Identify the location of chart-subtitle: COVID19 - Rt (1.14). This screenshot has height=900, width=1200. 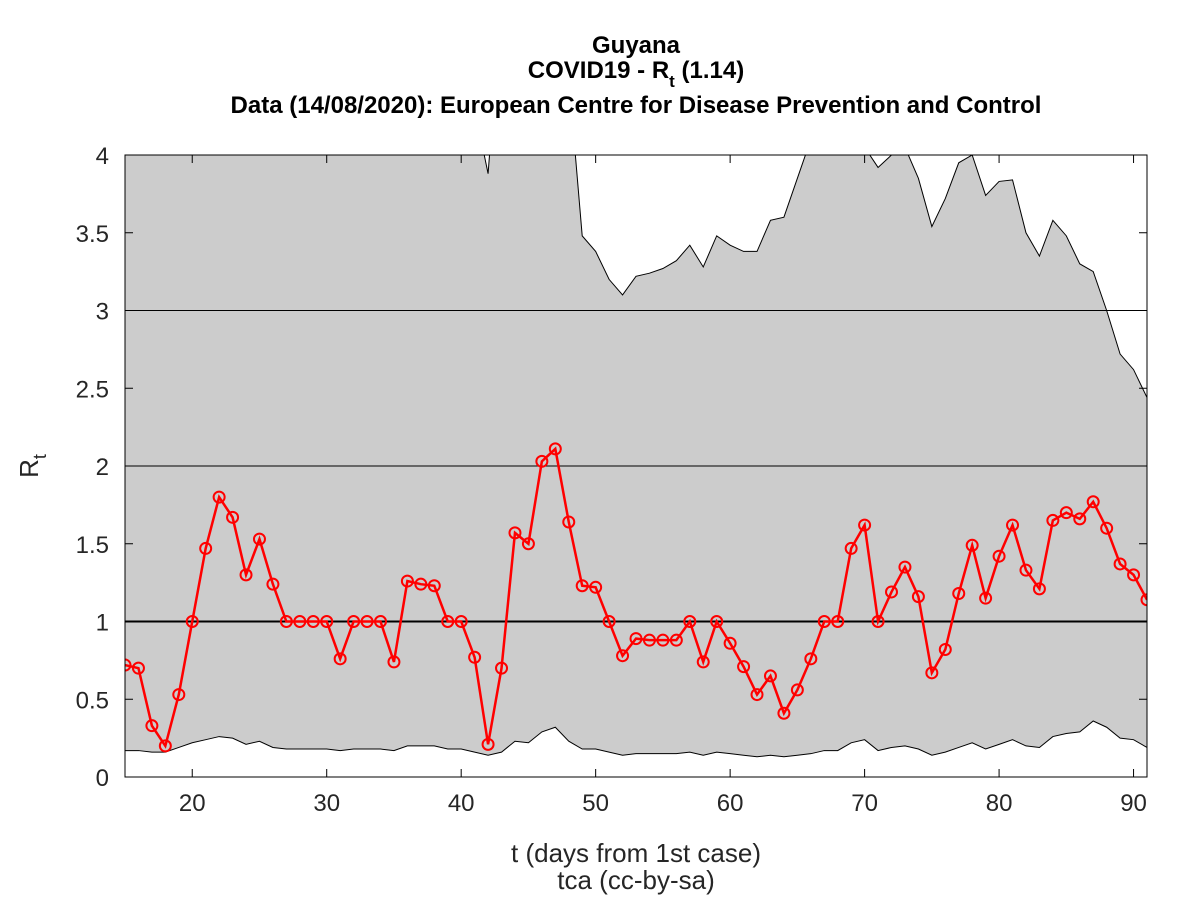
(636, 74).